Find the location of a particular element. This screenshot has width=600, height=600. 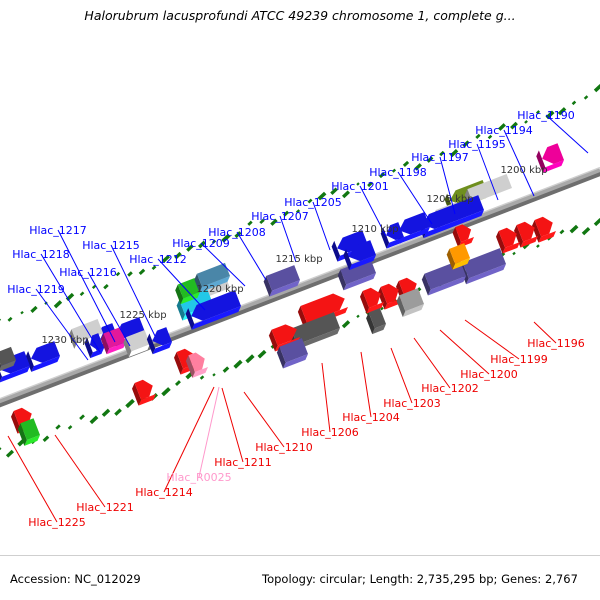

gene-label-hlac_1218: Hlac_1218 is located at coordinates (41, 254).